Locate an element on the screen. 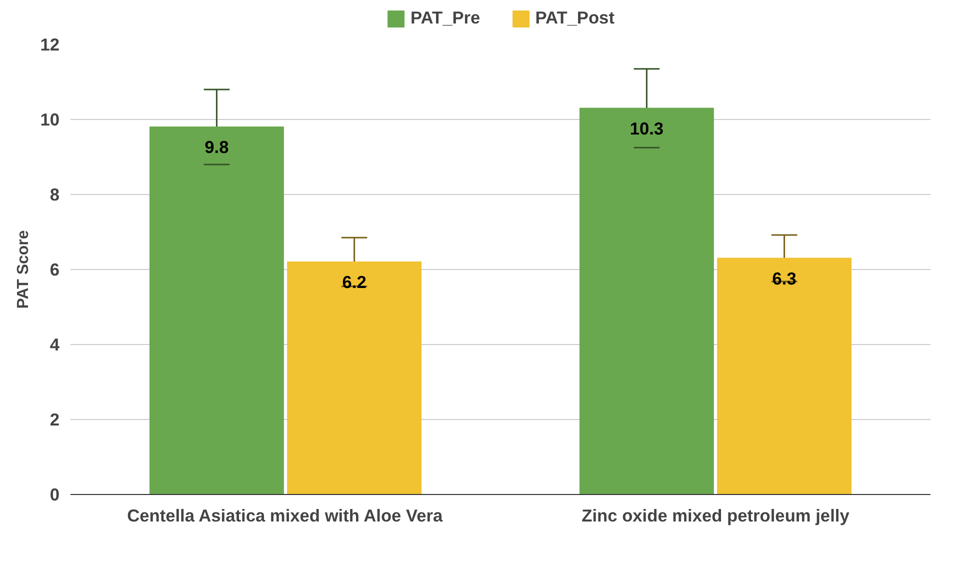 Image resolution: width=958 pixels, height=582 pixels. data-label: 9.8 is located at coordinates (217, 147).